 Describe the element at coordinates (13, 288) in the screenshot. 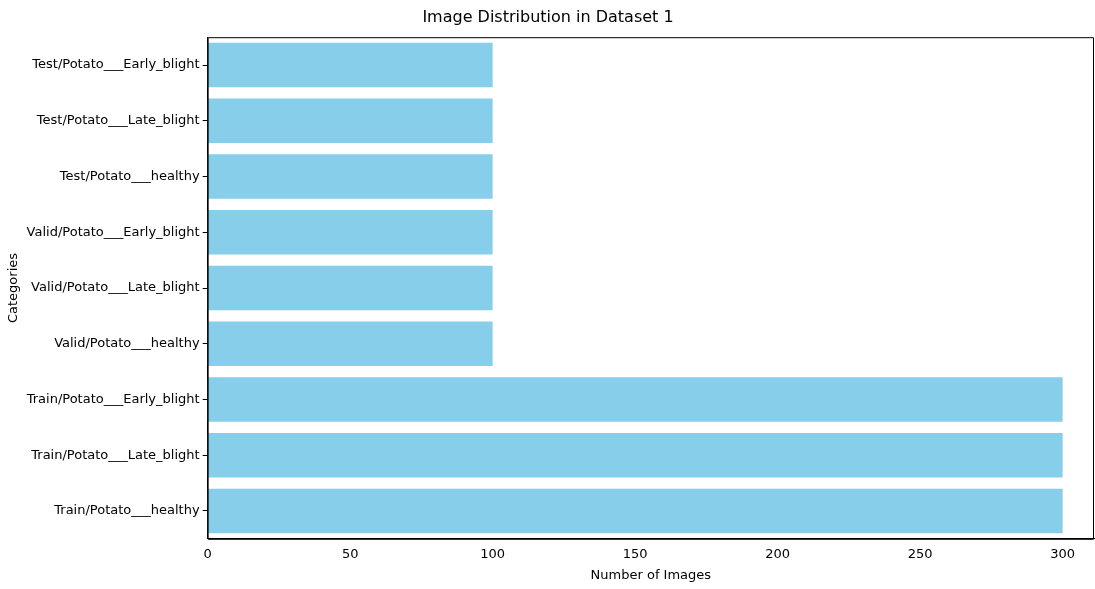

I see `y-axis-title: Categories` at that location.